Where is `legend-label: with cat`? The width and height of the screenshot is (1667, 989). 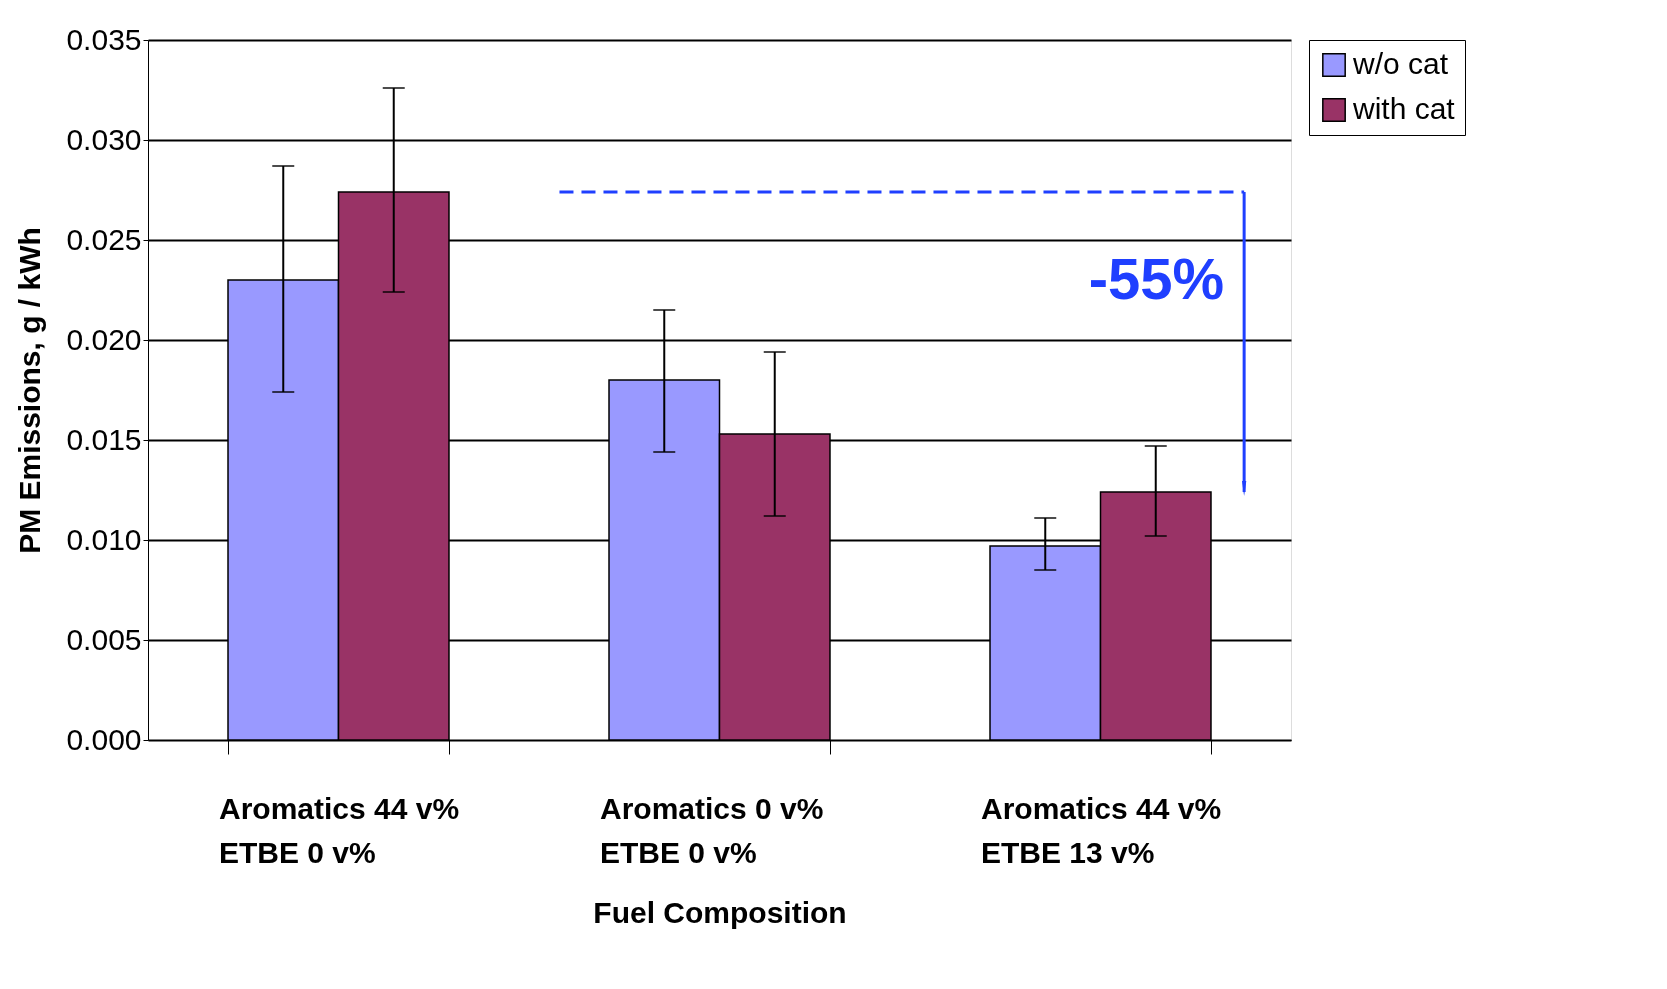
legend-label: with cat is located at coordinates (1404, 108).